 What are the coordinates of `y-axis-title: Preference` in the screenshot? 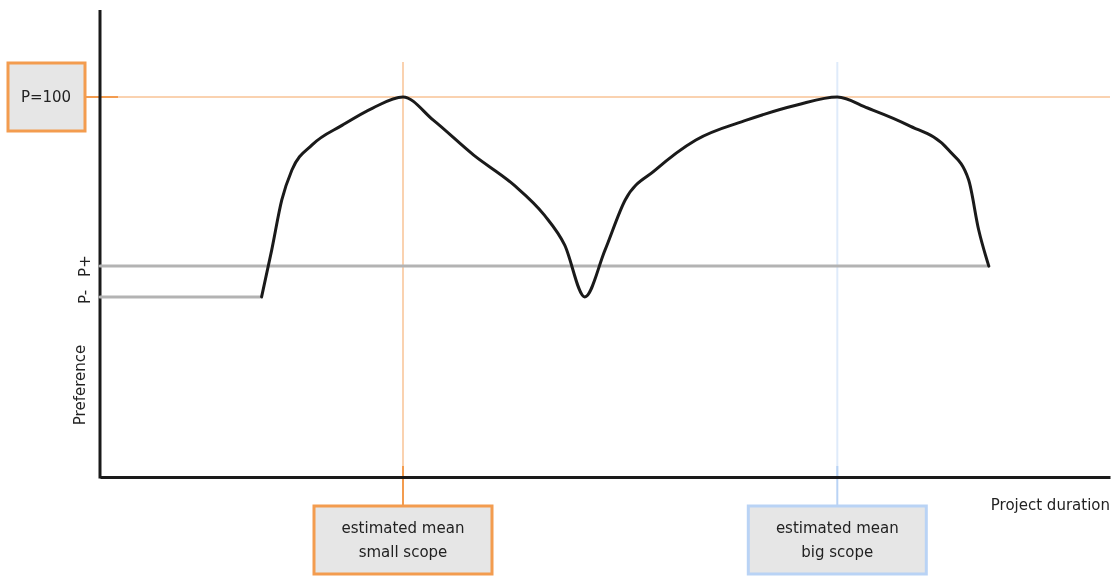 It's located at (80, 385).